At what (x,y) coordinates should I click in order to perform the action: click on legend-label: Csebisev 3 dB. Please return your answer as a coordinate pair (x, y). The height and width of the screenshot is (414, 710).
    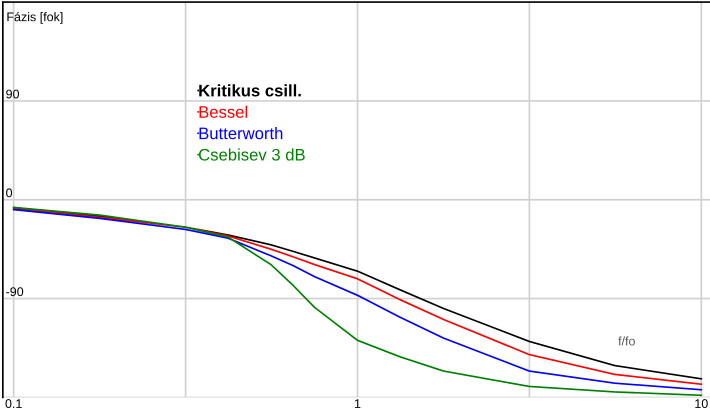
    Looking at the image, I should click on (252, 154).